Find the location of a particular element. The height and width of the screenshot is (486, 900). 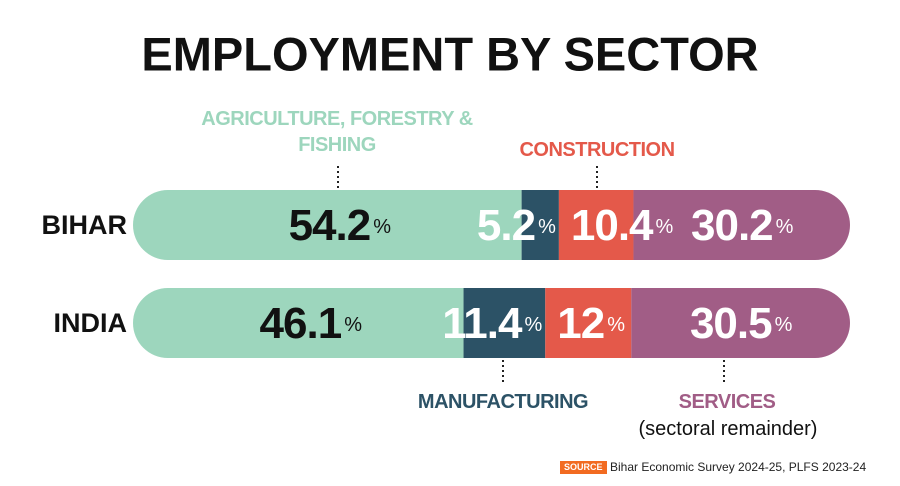

legend-label: CONSTRUCTION is located at coordinates (597, 150).